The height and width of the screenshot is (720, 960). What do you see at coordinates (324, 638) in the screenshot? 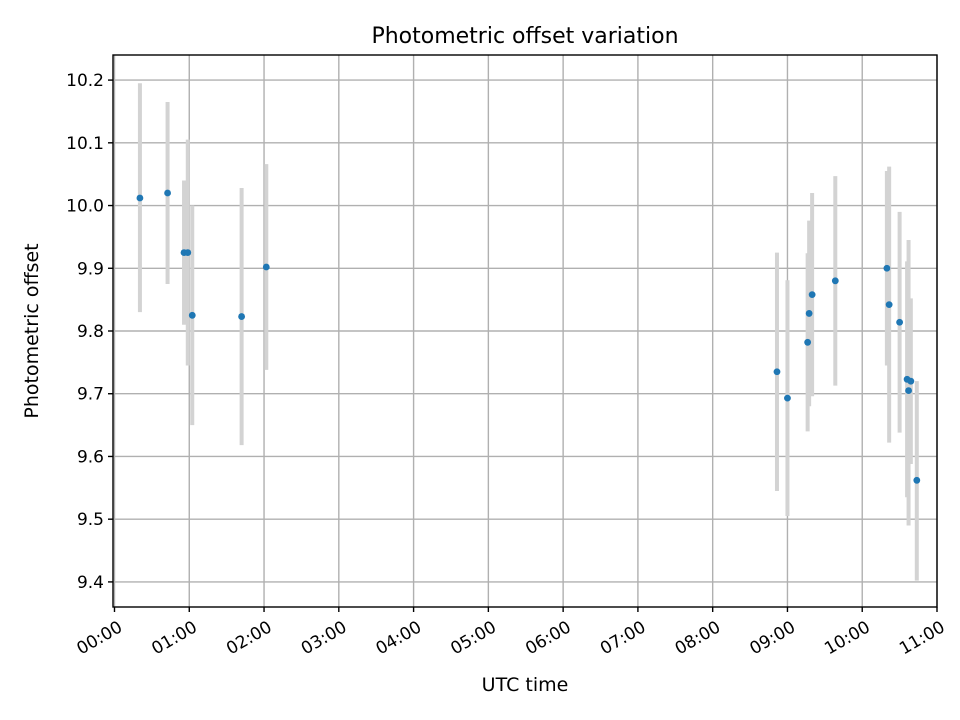
I see `x-tick-label: 03:00` at bounding box center [324, 638].